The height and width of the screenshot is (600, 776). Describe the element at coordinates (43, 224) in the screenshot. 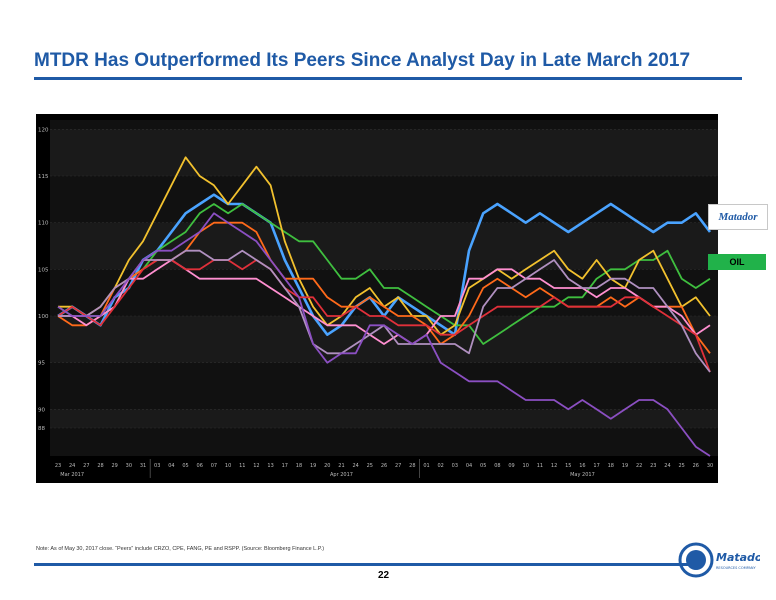

I see `y-tick-label: 110` at that location.